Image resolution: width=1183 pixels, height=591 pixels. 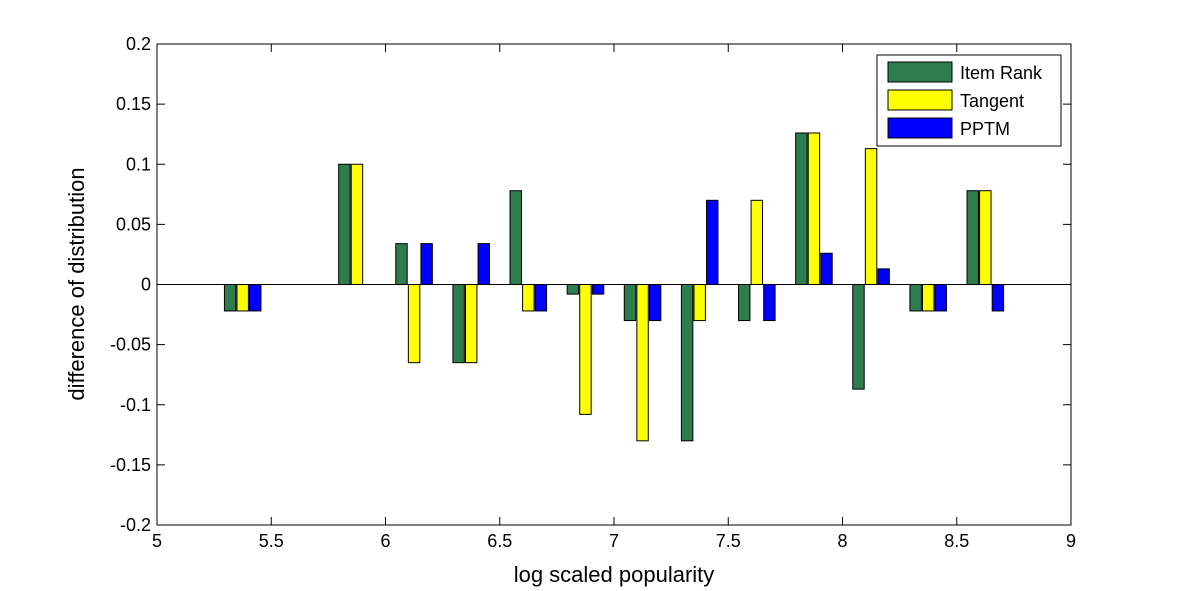 What do you see at coordinates (76, 283) in the screenshot?
I see `y-axis-label: difference of distribution` at bounding box center [76, 283].